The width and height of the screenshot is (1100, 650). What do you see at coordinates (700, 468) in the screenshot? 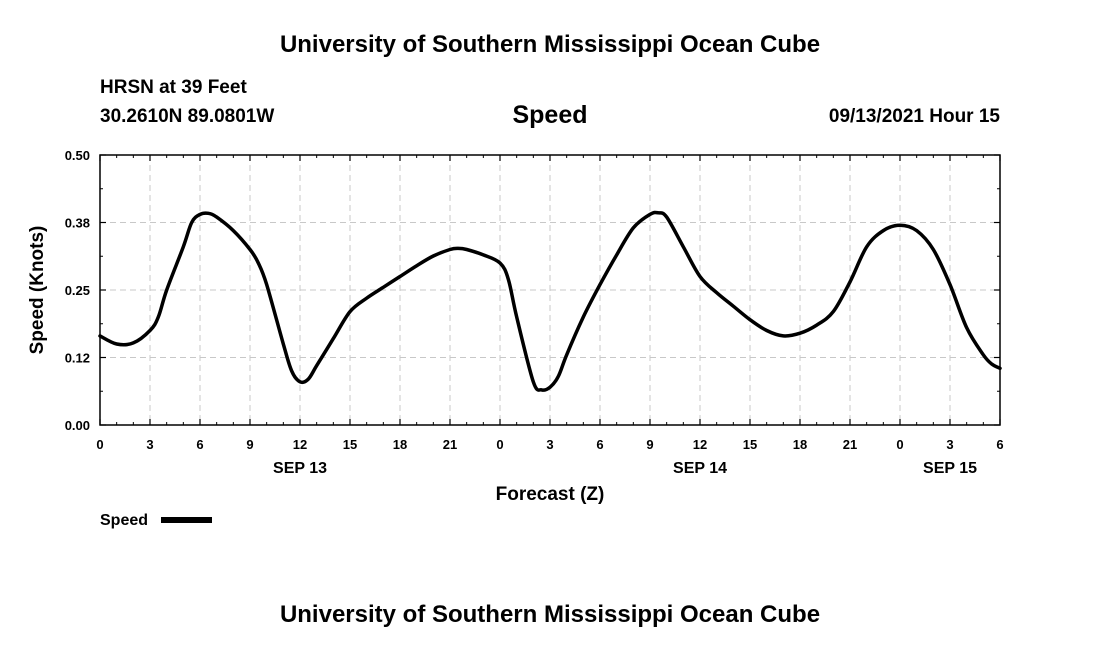
I see `day-label: SEP 14` at bounding box center [700, 468].